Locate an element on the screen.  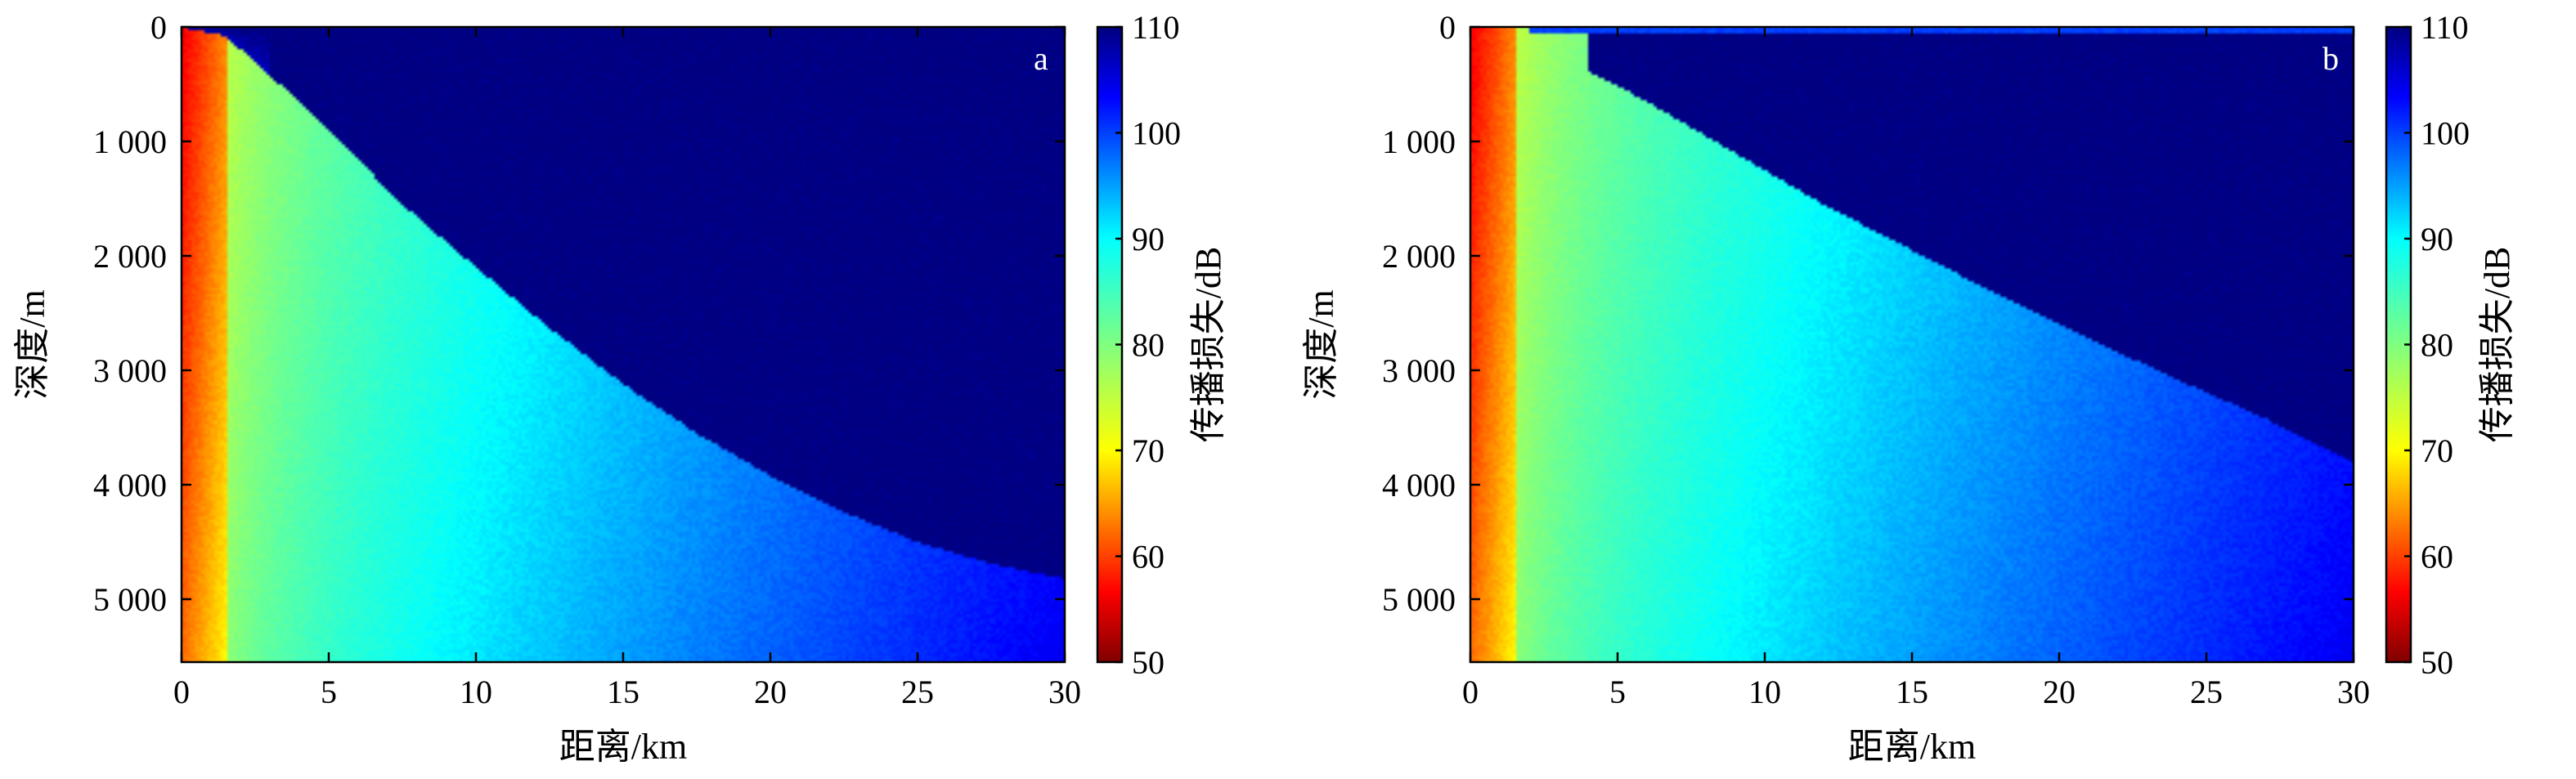
panel-label: b is located at coordinates (2330, 58).